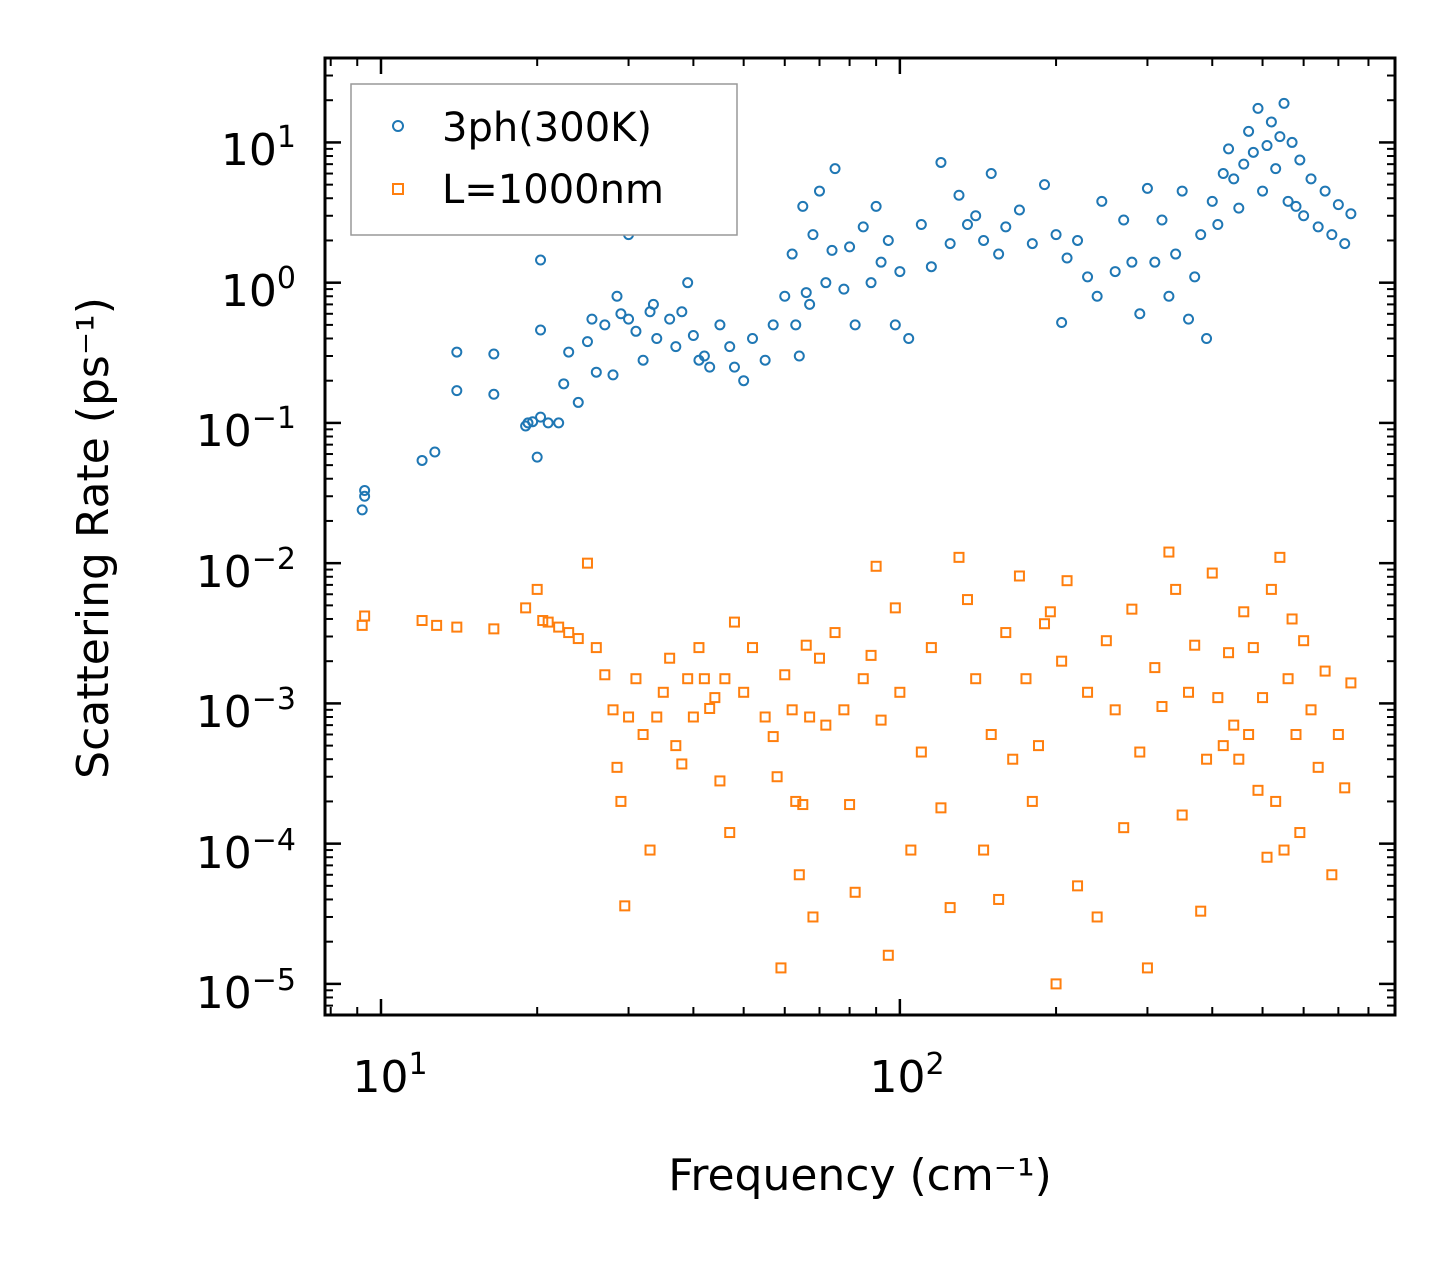 Image resolution: width=1455 pixels, height=1265 pixels. Describe the element at coordinates (246, 429) in the screenshot. I see `y-tick-label: 10−1` at that location.